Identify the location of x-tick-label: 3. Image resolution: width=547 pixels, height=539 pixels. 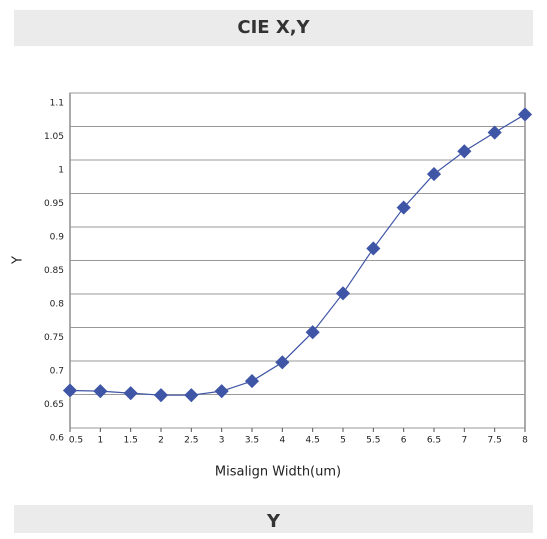
(222, 441).